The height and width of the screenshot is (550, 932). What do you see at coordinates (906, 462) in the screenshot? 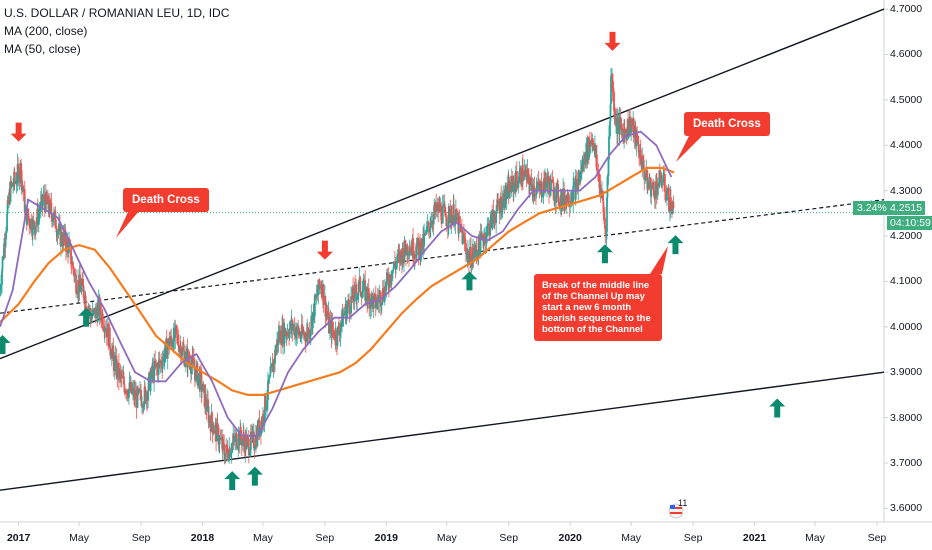
I see `price-tick-label: 3.7000` at bounding box center [906, 462].